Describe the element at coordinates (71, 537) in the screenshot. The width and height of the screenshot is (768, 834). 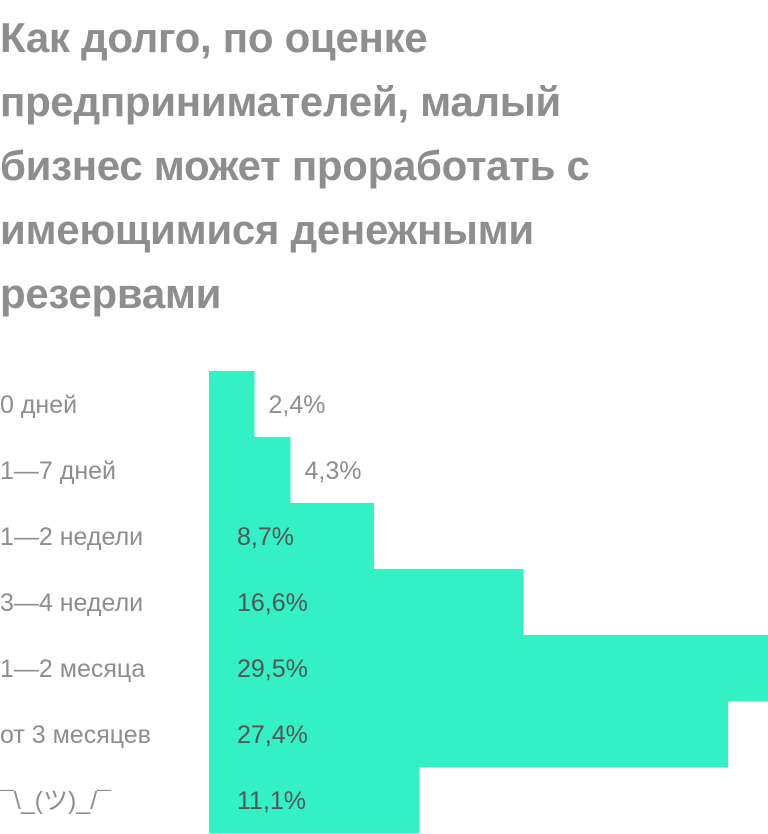
I see `category-label: 1—2 недели` at that location.